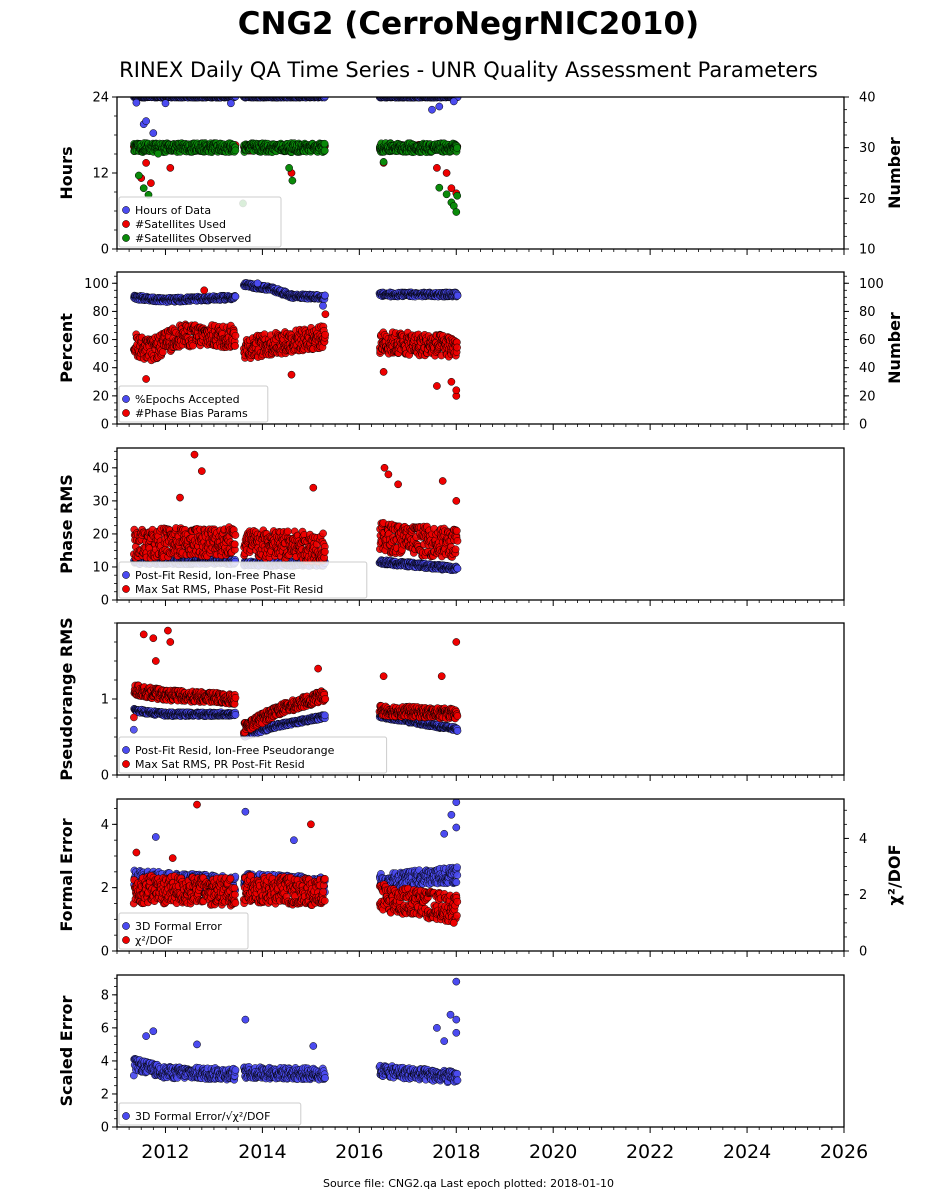 The width and height of the screenshot is (937, 1200). What do you see at coordinates (191, 413) in the screenshot?
I see `legend-label: #Phase Bias Params` at bounding box center [191, 413].